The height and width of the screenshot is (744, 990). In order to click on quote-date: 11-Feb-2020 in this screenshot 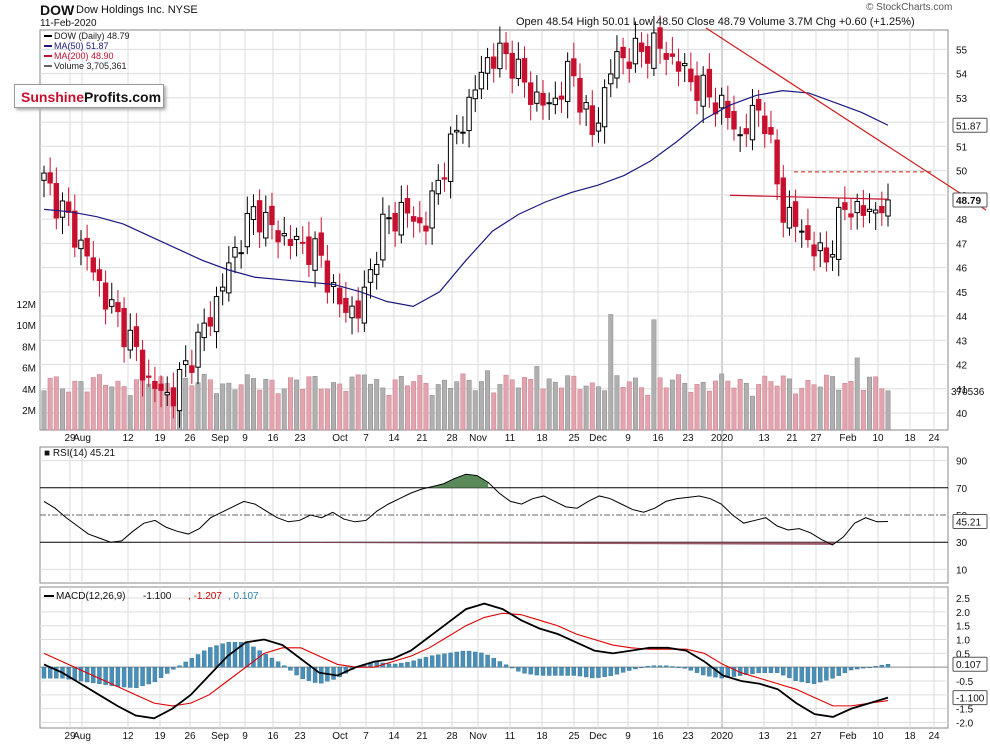, I will do `click(68, 23)`.